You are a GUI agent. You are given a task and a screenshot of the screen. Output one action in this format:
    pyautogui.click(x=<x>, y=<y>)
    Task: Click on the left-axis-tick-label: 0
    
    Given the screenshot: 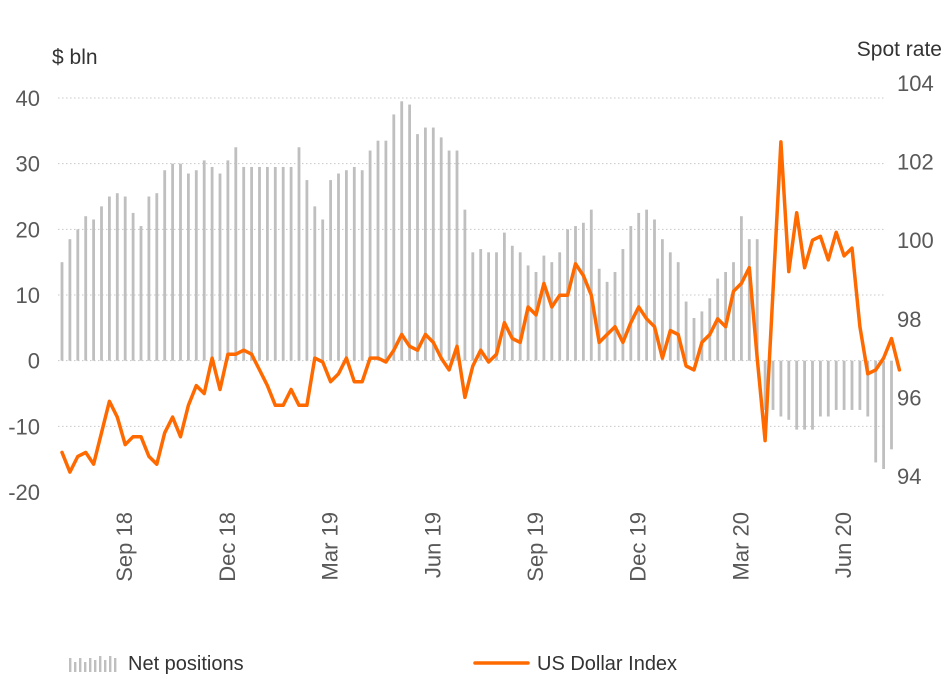 What is the action you would take?
    pyautogui.click(x=34, y=361)
    